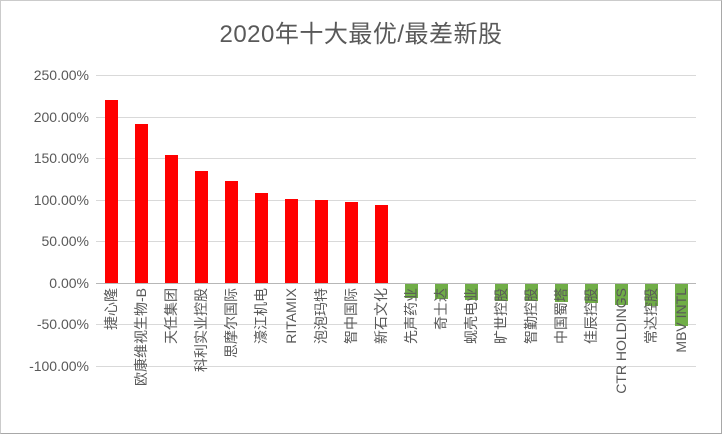 The height and width of the screenshot is (434, 722). Describe the element at coordinates (501, 316) in the screenshot. I see `x-axis-category-label: 旷世控股` at that location.